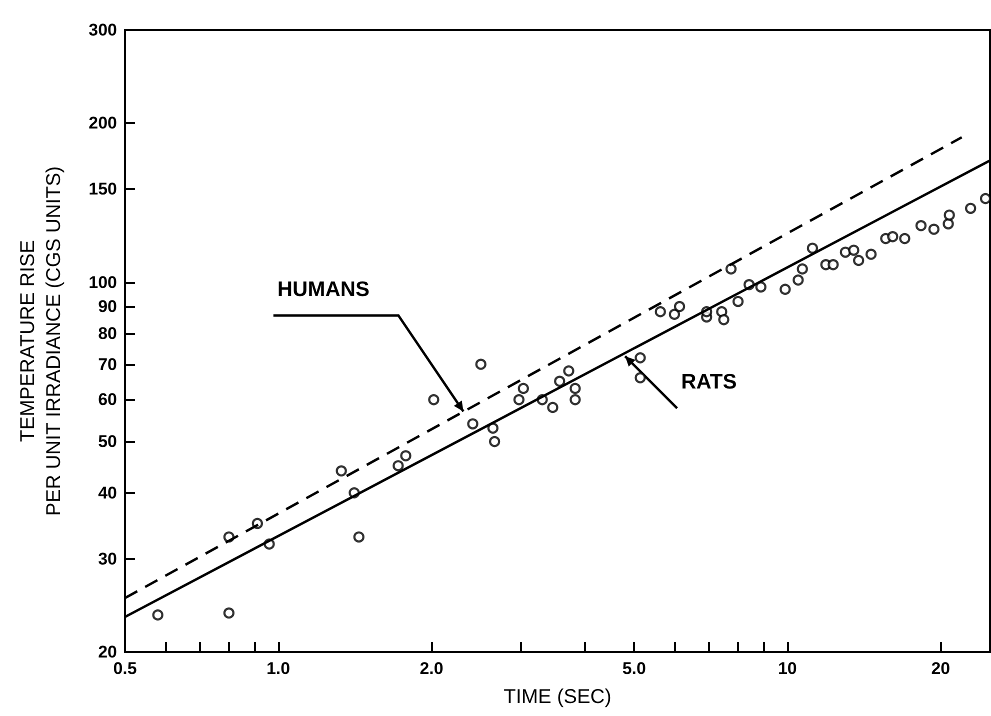 The image size is (991, 716). I want to click on x-tick-label: 5.0, so click(634, 668).